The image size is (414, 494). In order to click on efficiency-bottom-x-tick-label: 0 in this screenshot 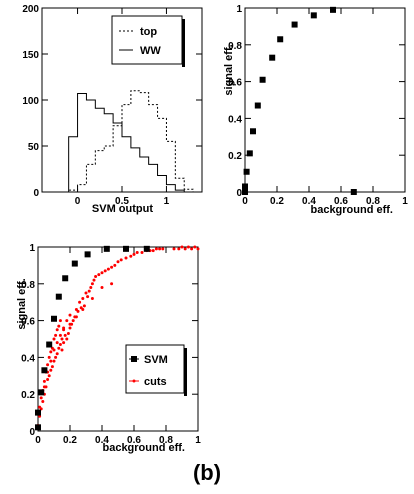, I will do `click(38, 440)`.